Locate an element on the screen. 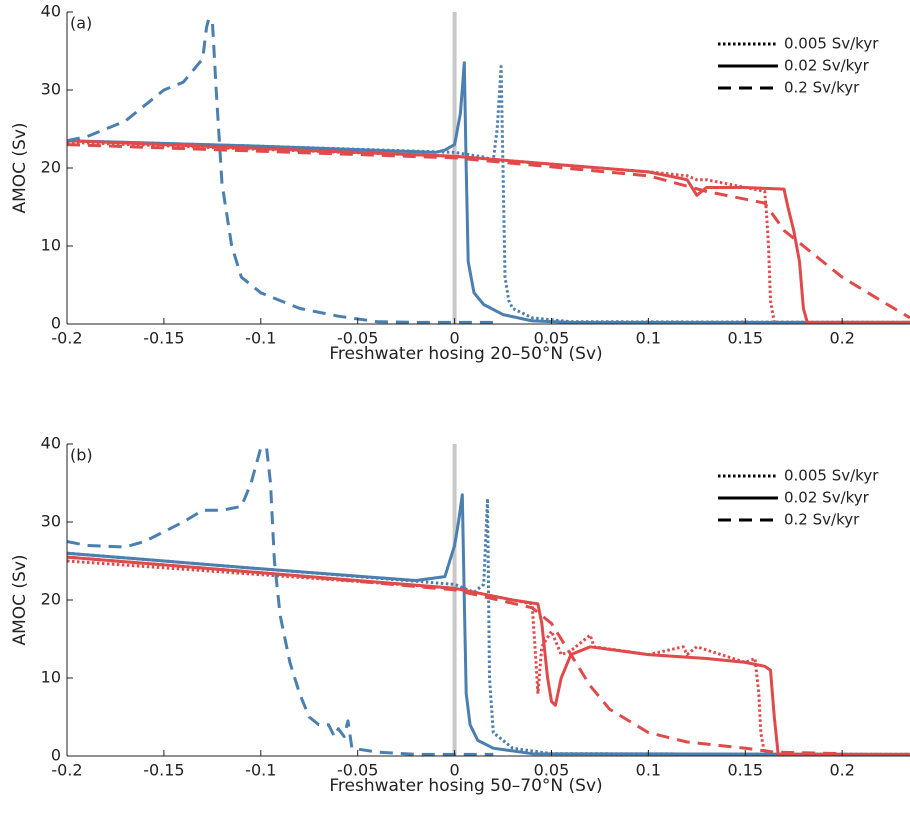  panel-label: (a) is located at coordinates (81, 23).